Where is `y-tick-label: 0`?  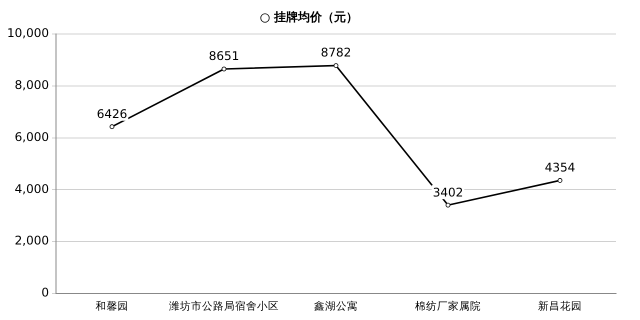 y-tick-label: 0 is located at coordinates (45, 293).